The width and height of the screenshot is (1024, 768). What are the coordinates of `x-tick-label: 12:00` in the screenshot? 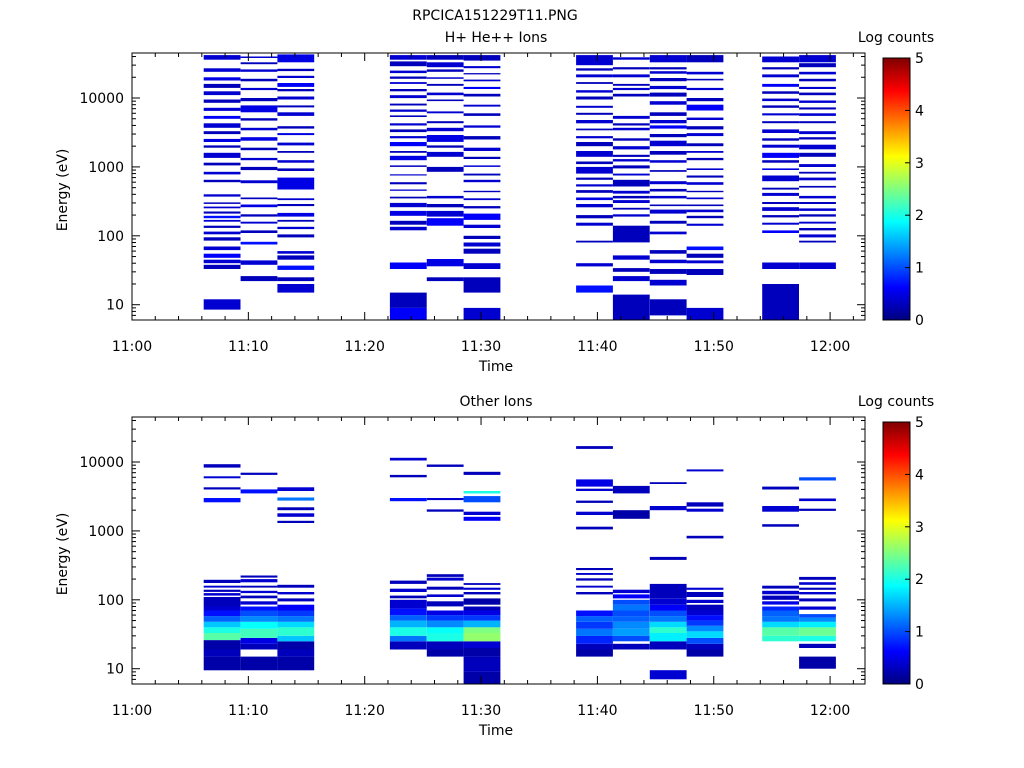 It's located at (830, 711).